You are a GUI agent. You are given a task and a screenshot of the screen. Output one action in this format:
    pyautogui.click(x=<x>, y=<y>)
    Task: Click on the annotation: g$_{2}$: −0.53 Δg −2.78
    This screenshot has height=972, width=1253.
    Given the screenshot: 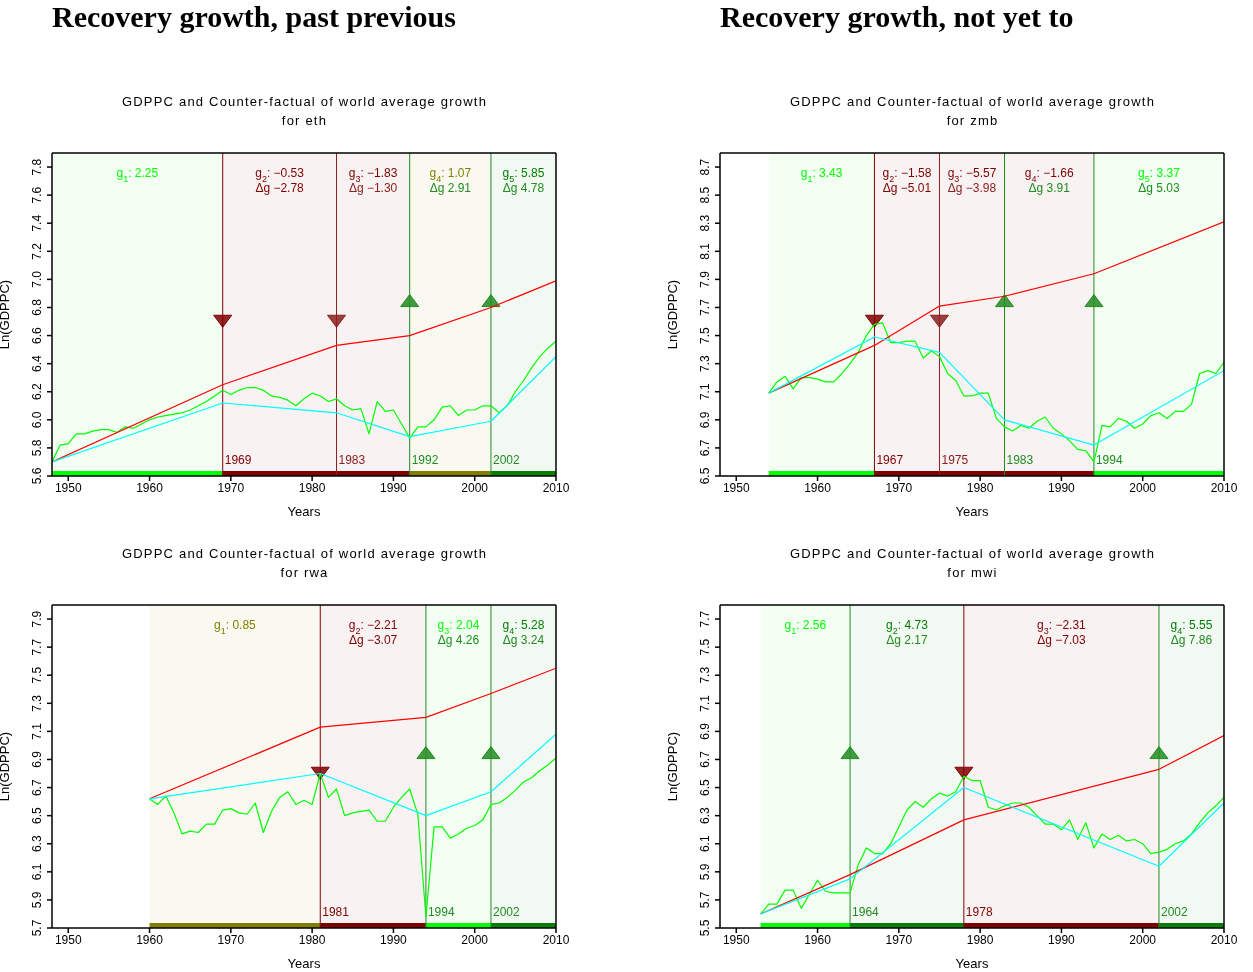 What is the action you would take?
    pyautogui.click(x=280, y=180)
    